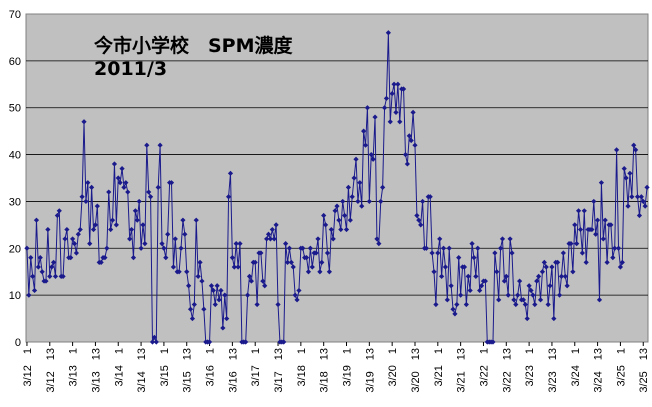 This screenshot has height=407, width=652. Describe the element at coordinates (553, 370) in the screenshot. I see `x-tick-label: 3/23 13` at that location.